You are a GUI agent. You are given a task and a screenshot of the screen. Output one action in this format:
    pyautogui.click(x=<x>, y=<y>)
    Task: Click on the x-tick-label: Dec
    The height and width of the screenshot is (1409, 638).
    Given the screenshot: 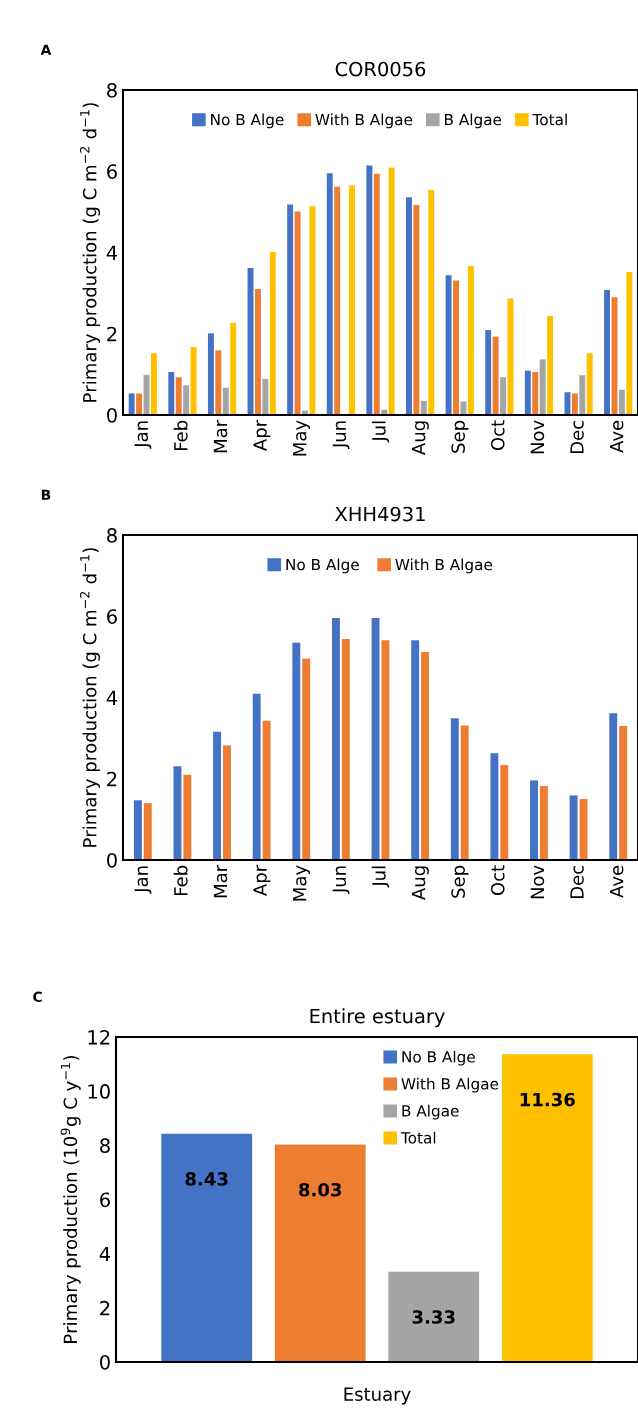 What is the action you would take?
    pyautogui.click(x=577, y=437)
    